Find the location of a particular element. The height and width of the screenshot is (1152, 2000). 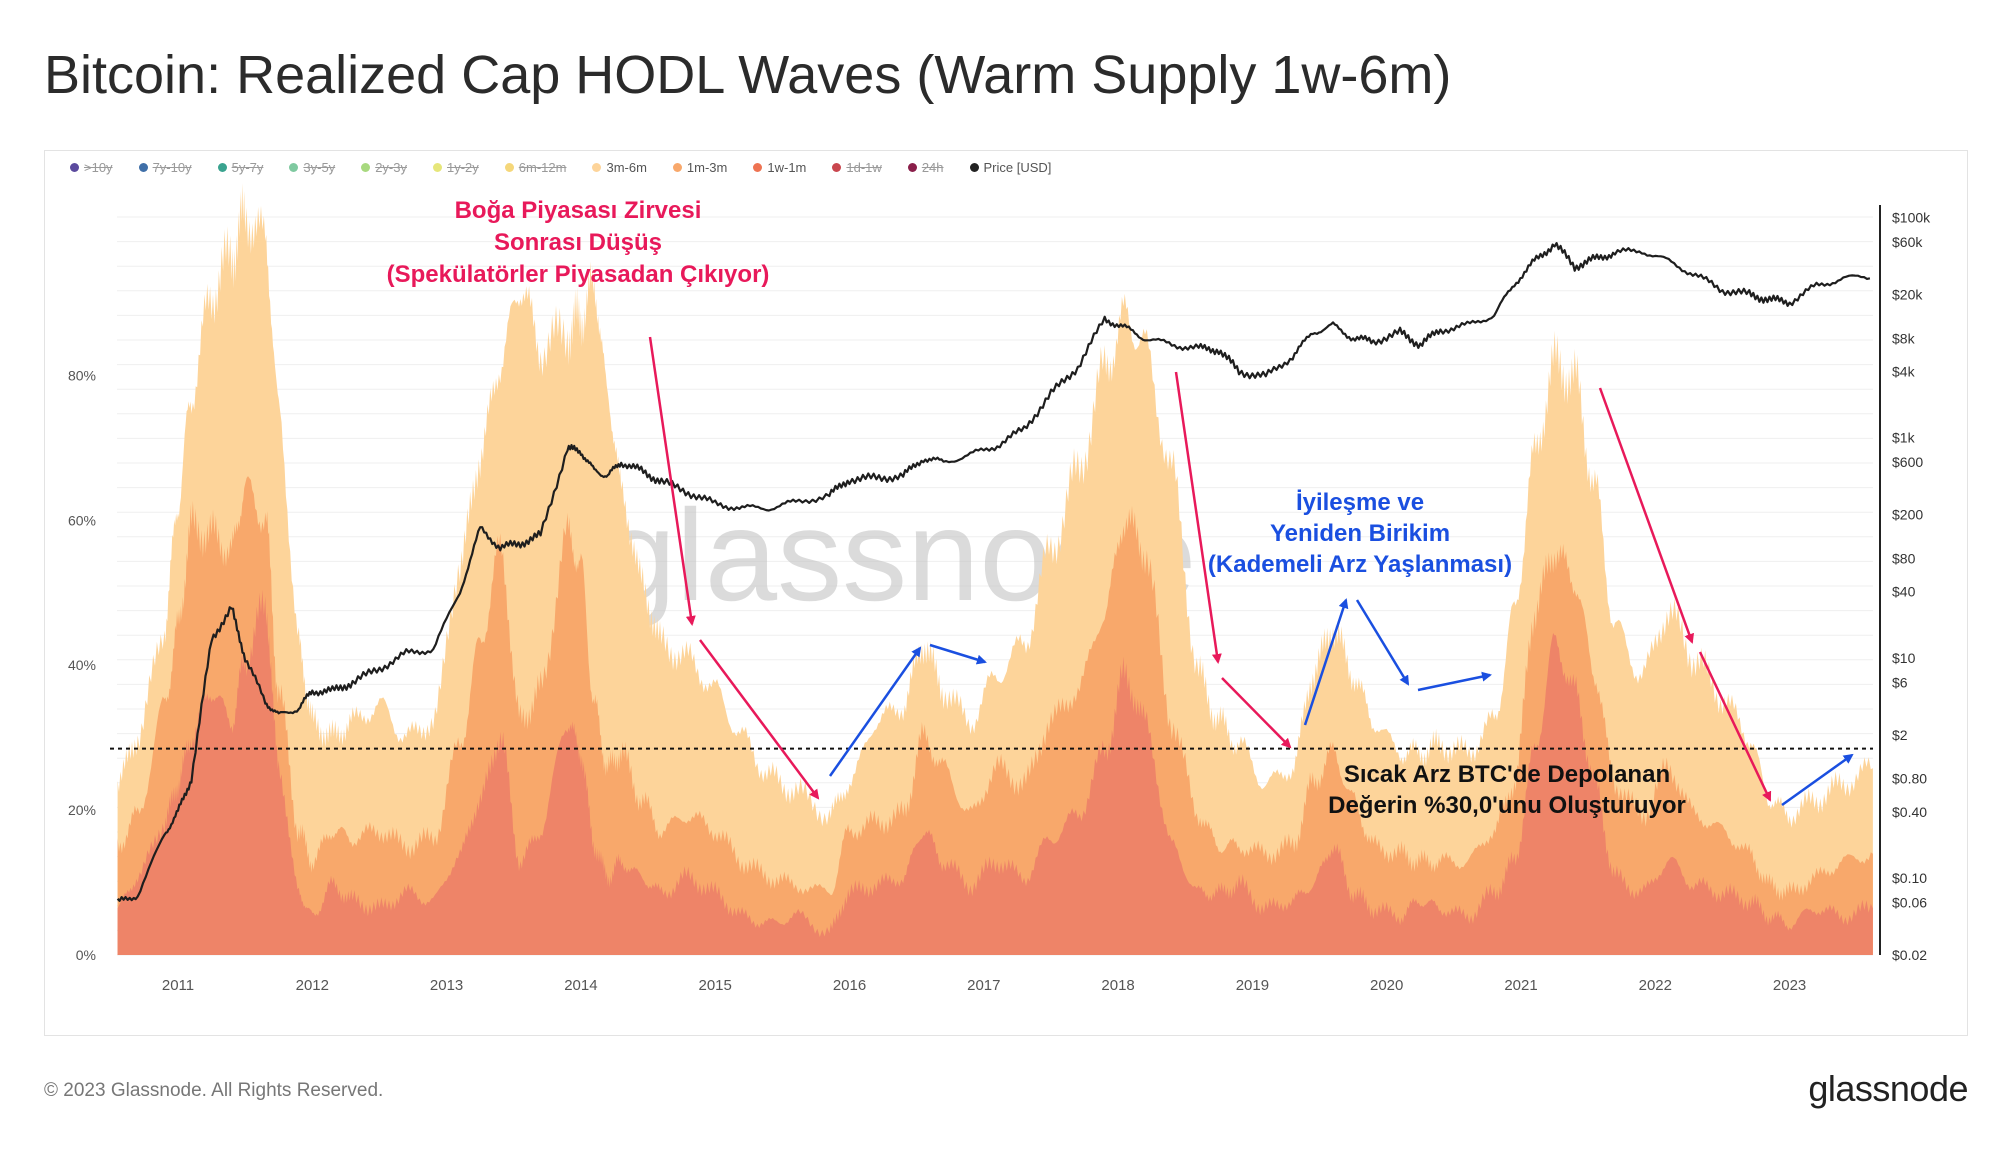

y-right-tick-label: $60k is located at coordinates (1907, 242).